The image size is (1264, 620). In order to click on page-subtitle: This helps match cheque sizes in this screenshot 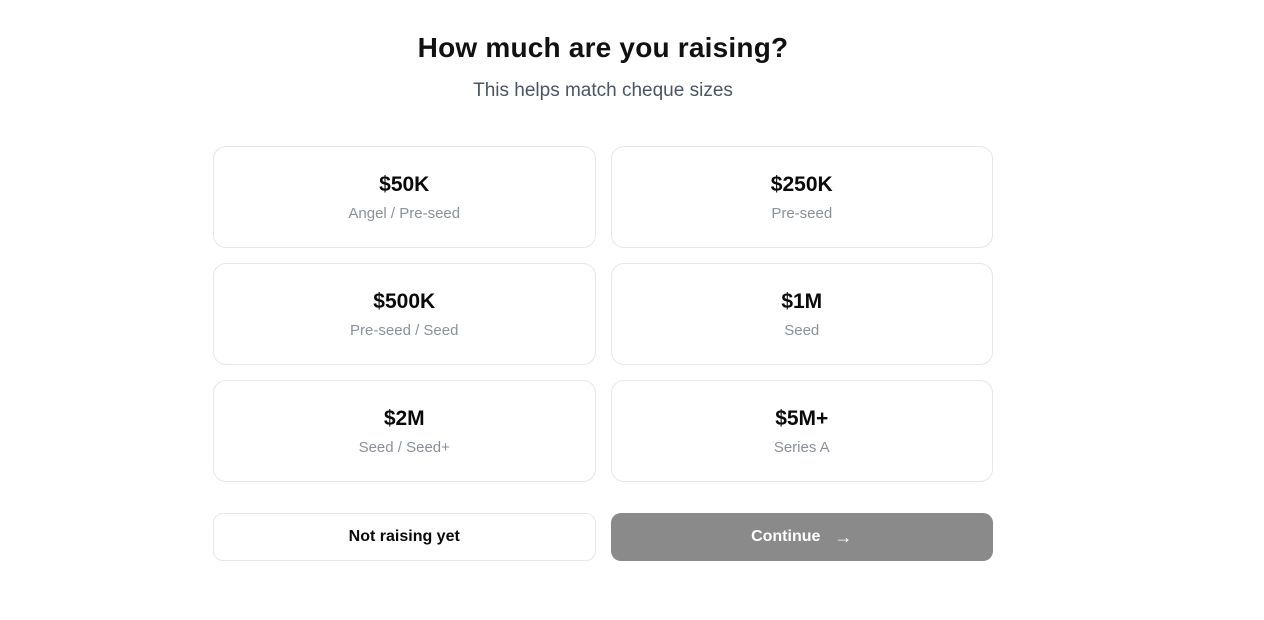, I will do `click(603, 90)`.